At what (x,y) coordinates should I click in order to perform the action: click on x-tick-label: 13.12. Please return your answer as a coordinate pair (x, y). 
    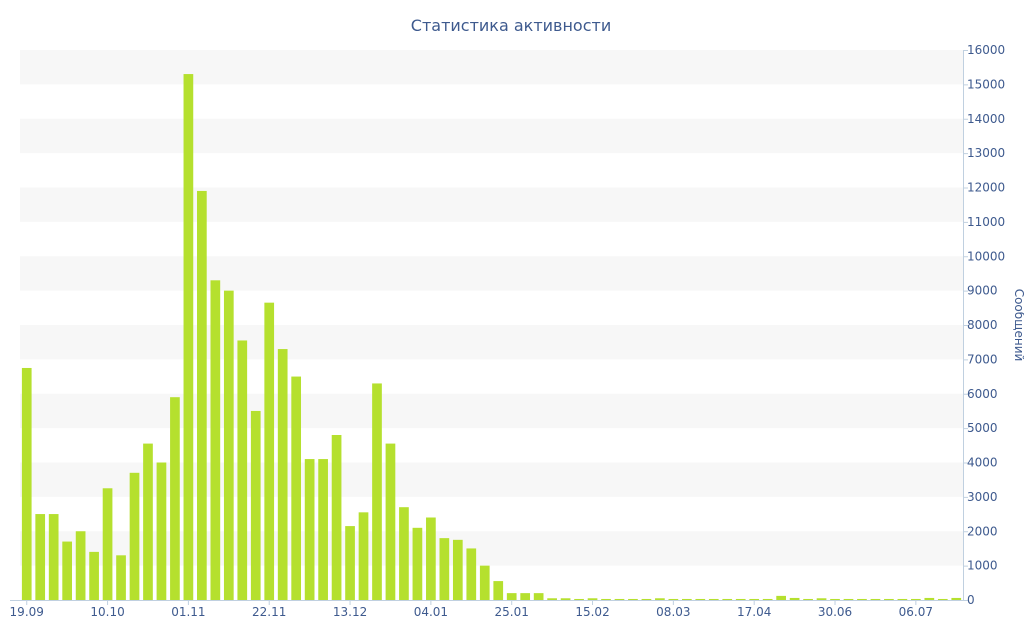
    Looking at the image, I should click on (350, 612).